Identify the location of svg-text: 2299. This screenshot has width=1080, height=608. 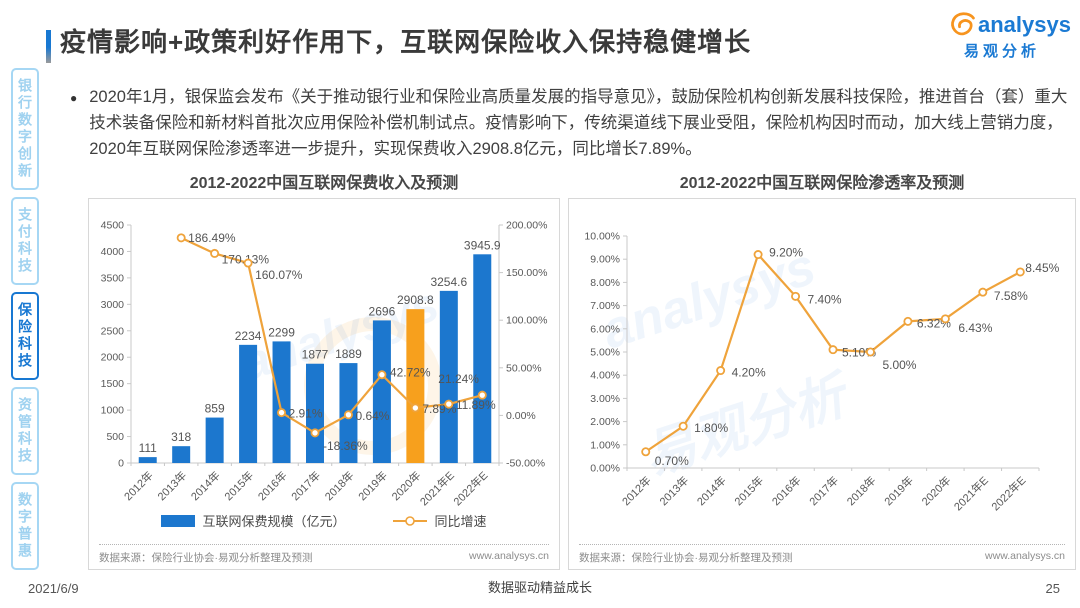
(281, 332).